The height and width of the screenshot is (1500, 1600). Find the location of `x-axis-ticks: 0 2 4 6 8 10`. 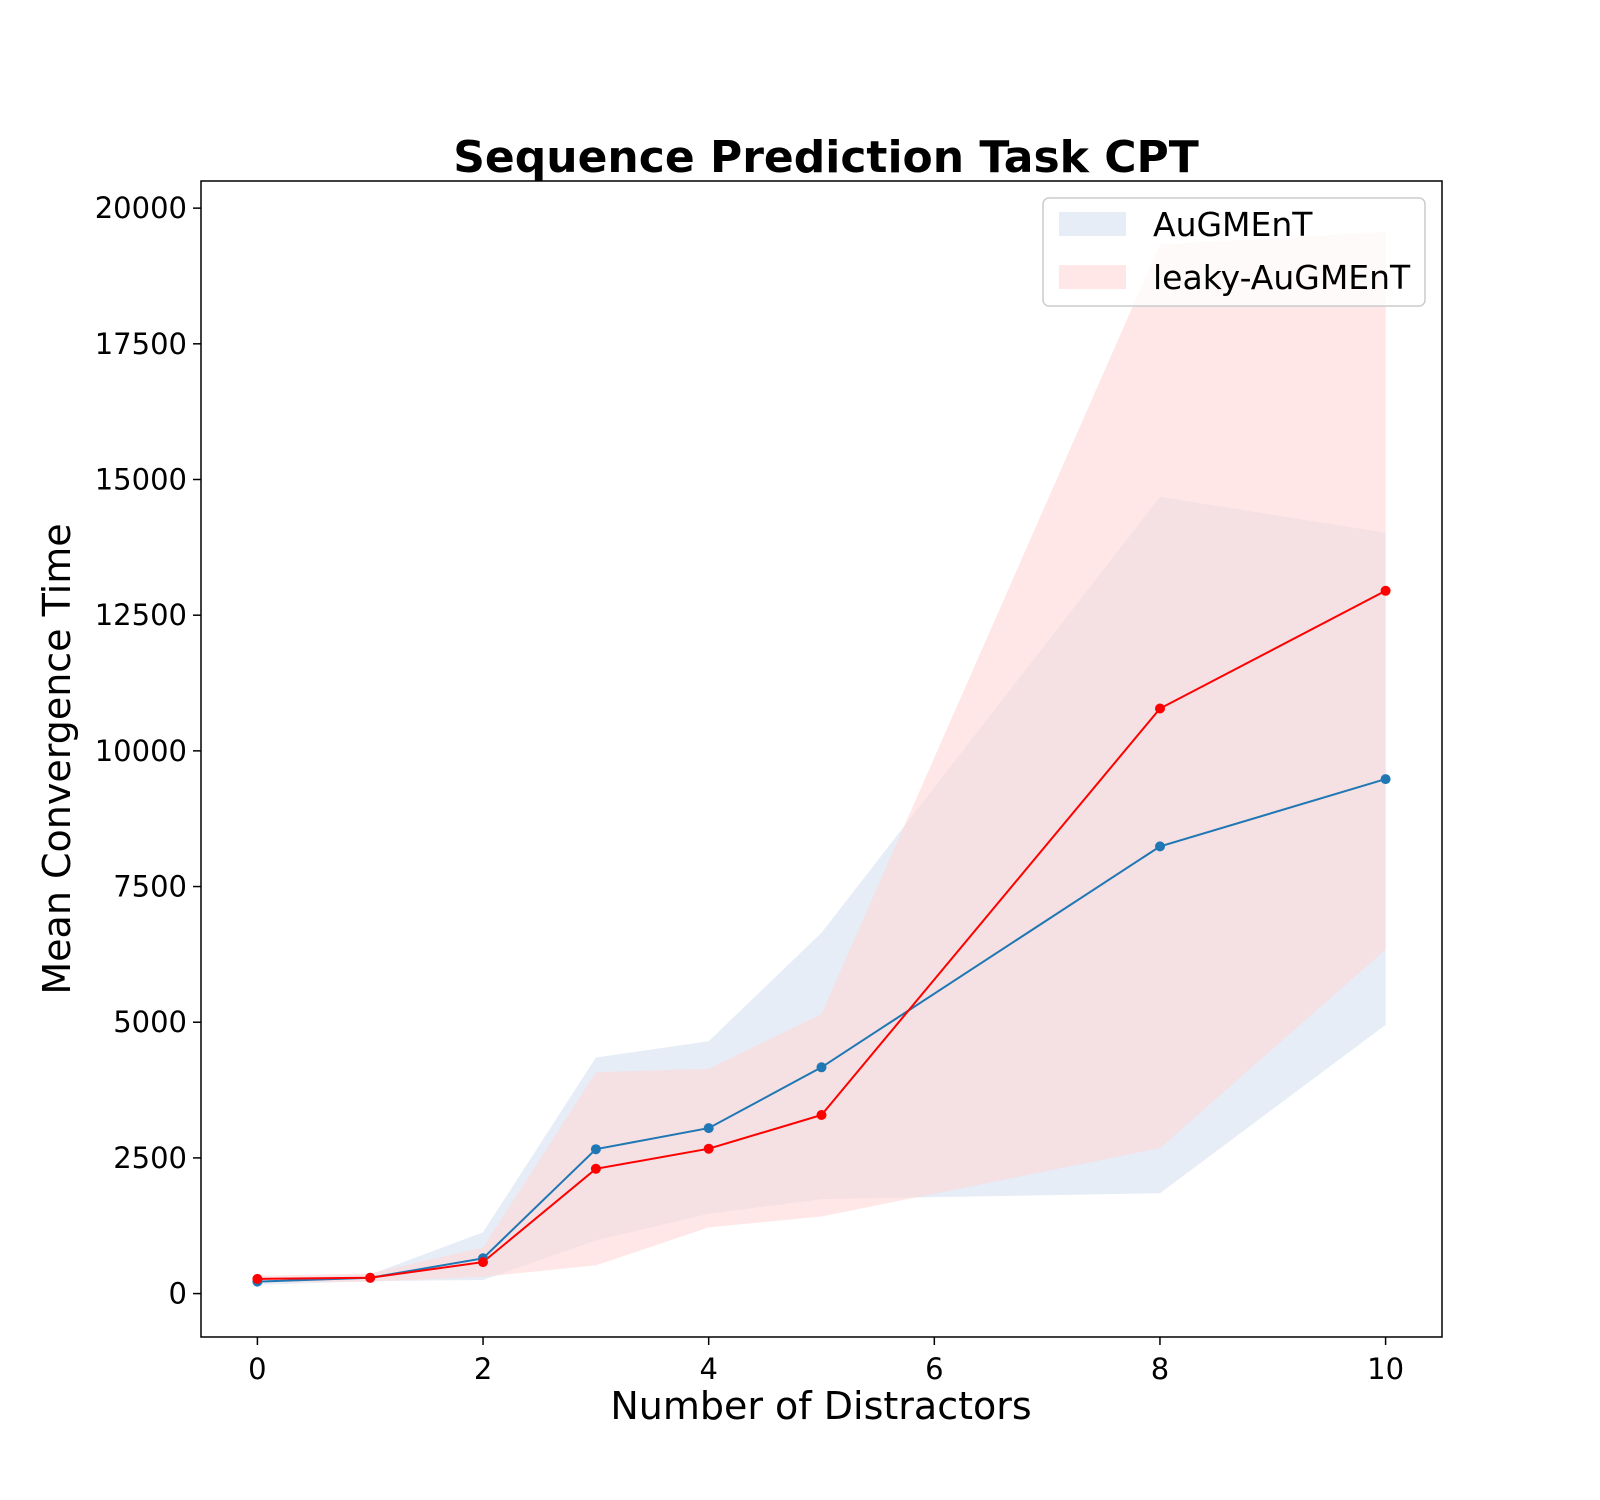

x-axis-ticks: 0 2 4 6 8 10 is located at coordinates (826, 1361).